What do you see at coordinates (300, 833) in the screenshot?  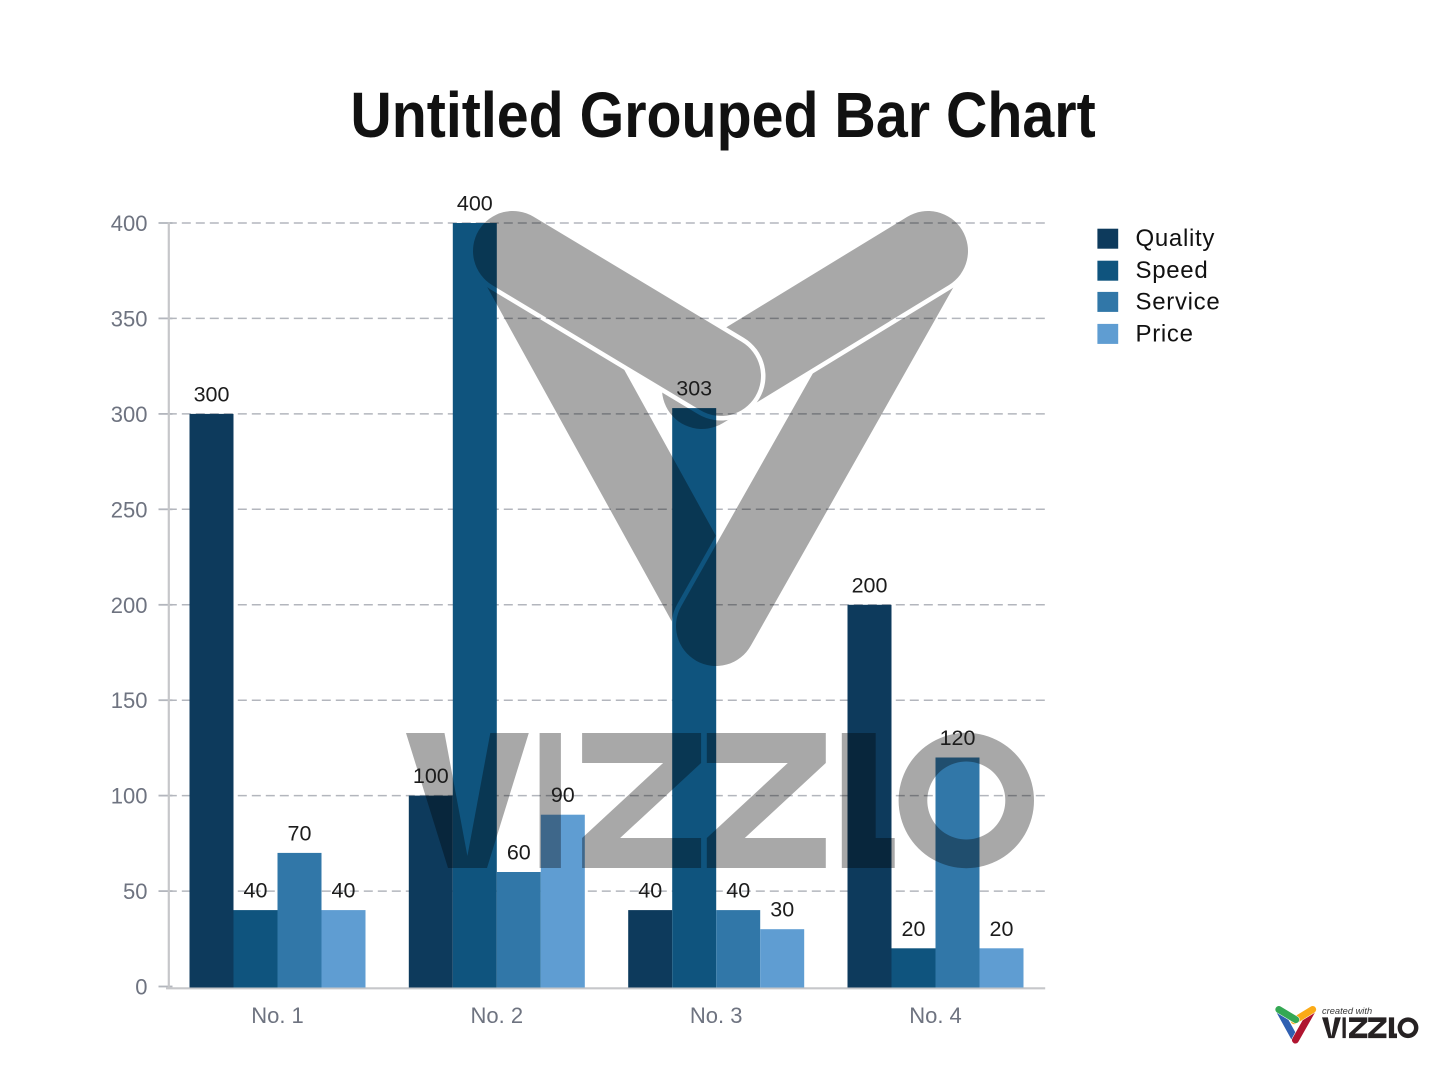 I see `svg-text: 70` at bounding box center [300, 833].